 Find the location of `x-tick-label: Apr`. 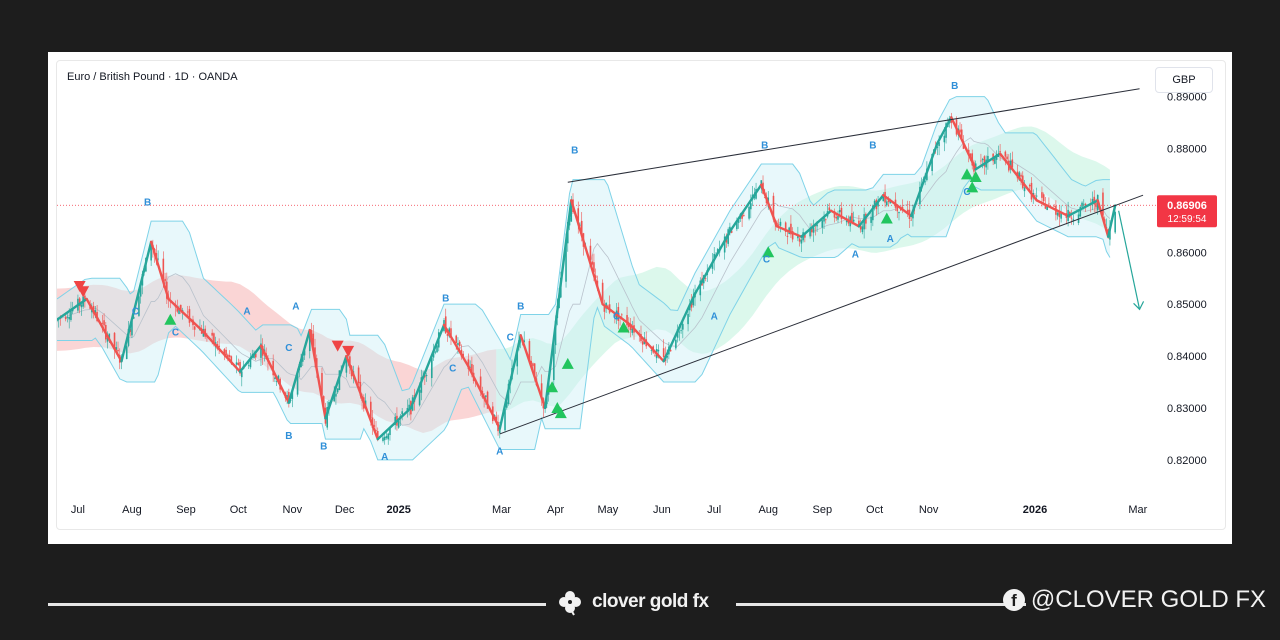

x-tick-label: Apr is located at coordinates (555, 510).